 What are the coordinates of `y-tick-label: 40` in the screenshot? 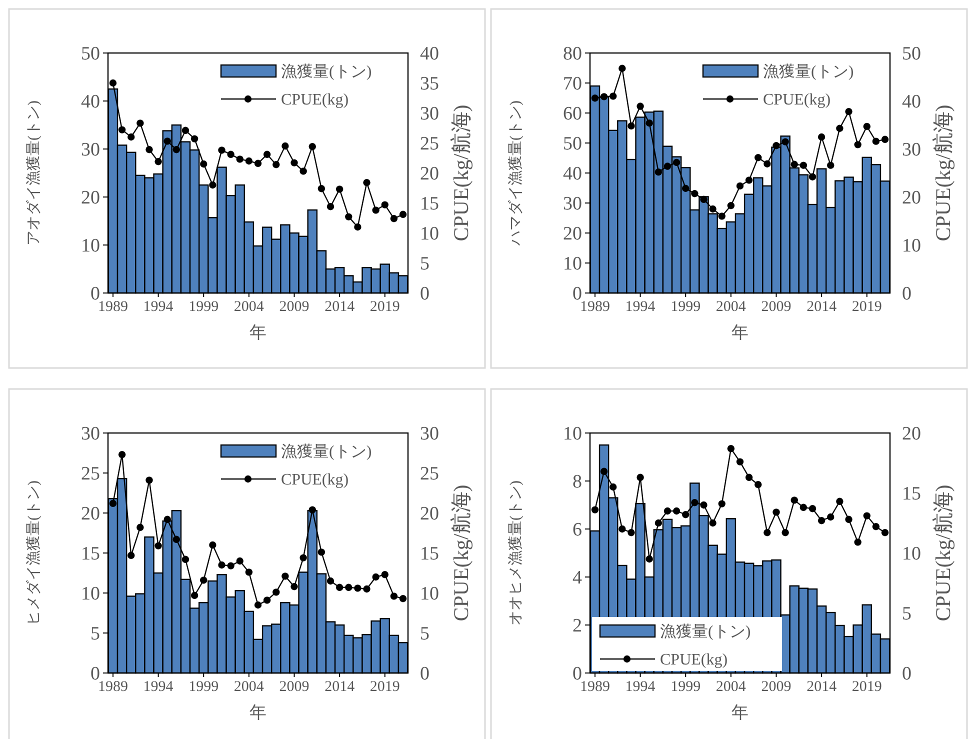 It's located at (90, 102).